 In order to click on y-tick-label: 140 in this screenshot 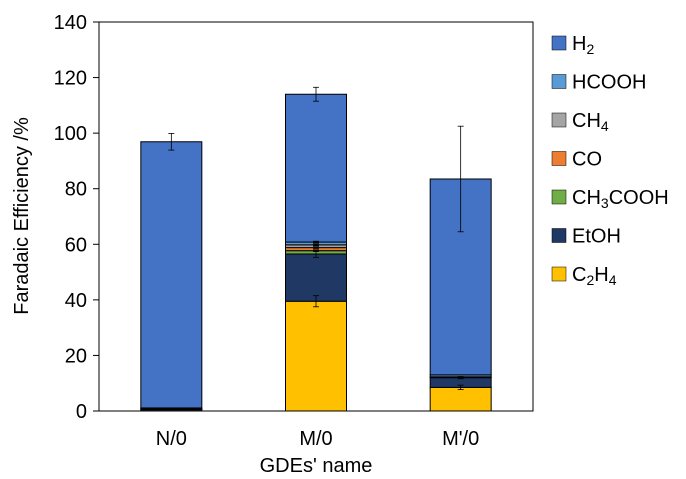, I will do `click(70, 23)`.